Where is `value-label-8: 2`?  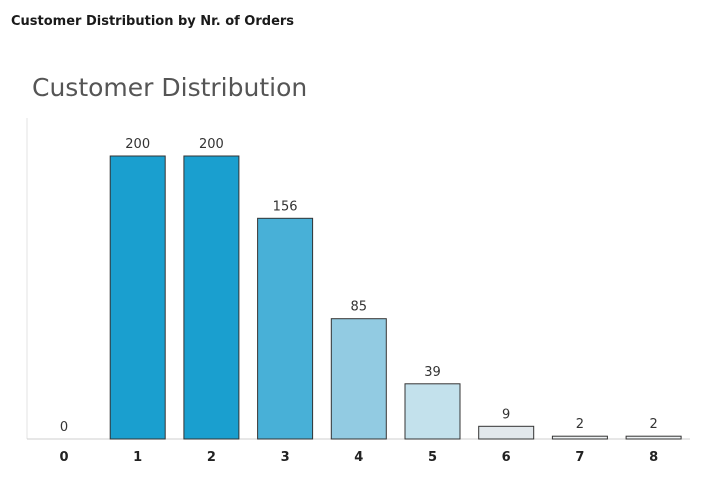 value-label-8: 2 is located at coordinates (653, 424).